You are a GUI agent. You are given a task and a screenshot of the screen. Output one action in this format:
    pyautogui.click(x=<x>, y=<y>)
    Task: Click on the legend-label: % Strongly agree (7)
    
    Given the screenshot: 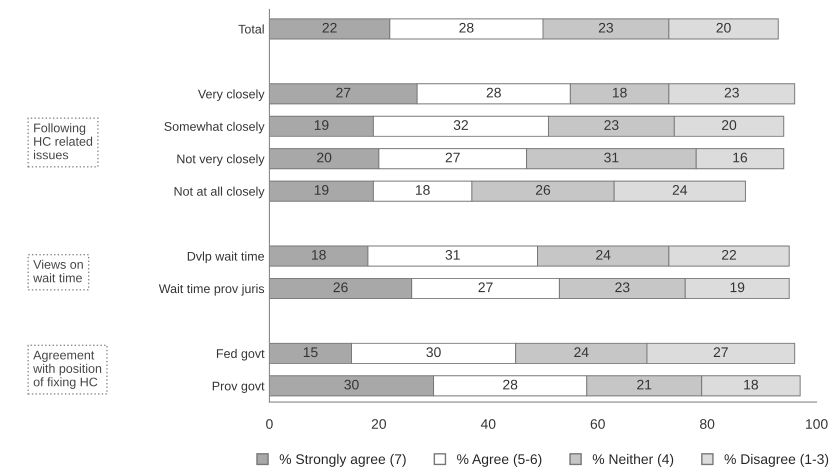 What is the action you would take?
    pyautogui.click(x=343, y=460)
    